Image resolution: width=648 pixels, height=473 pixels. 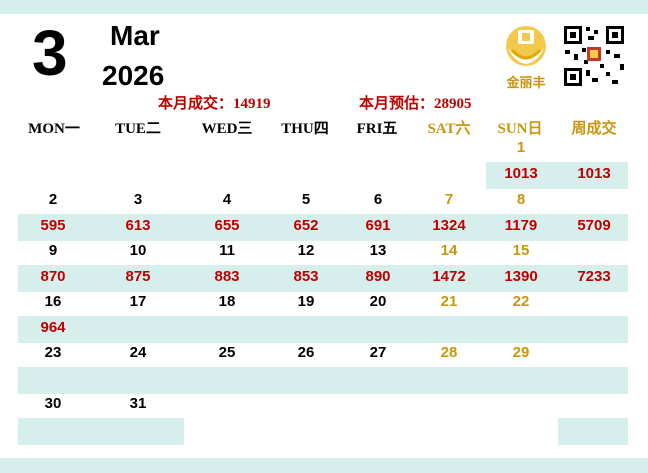 I want to click on day-cell: 17, so click(x=138, y=301).